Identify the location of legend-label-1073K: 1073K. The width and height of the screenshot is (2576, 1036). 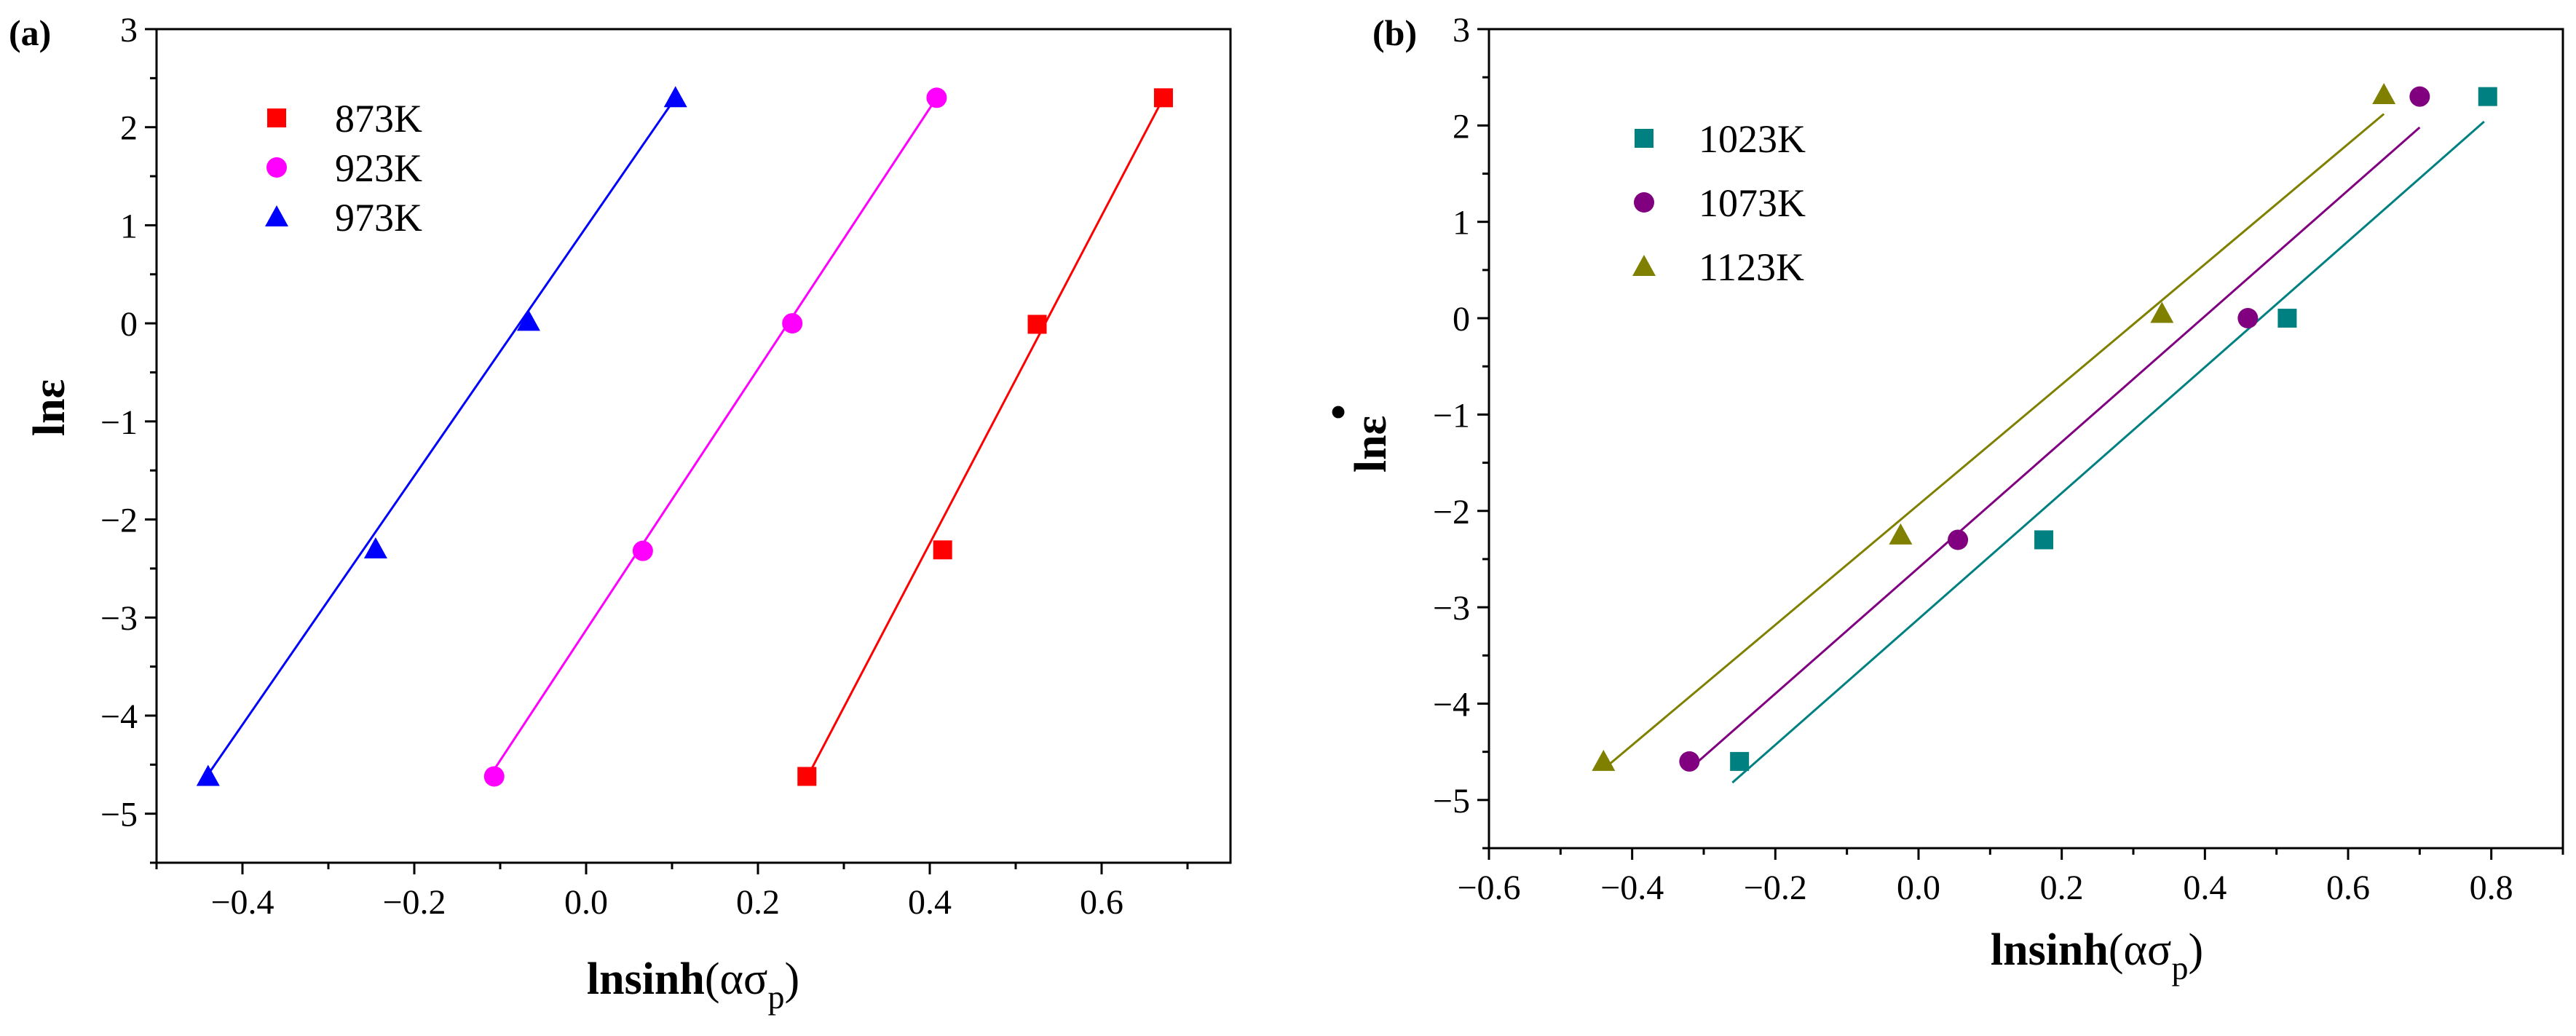
(1752, 203).